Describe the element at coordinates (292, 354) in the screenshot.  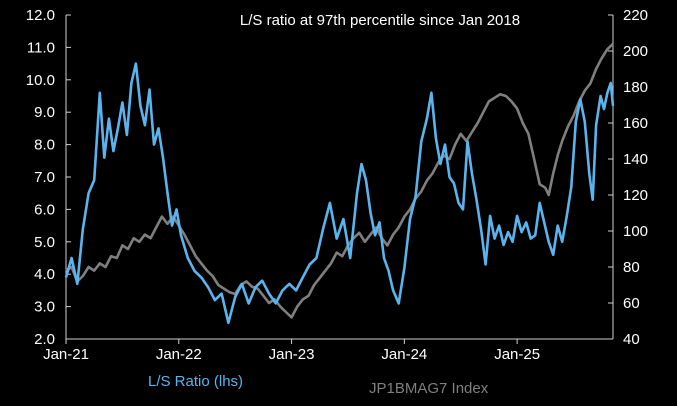
I see `x-tick-label: Jan-23` at that location.